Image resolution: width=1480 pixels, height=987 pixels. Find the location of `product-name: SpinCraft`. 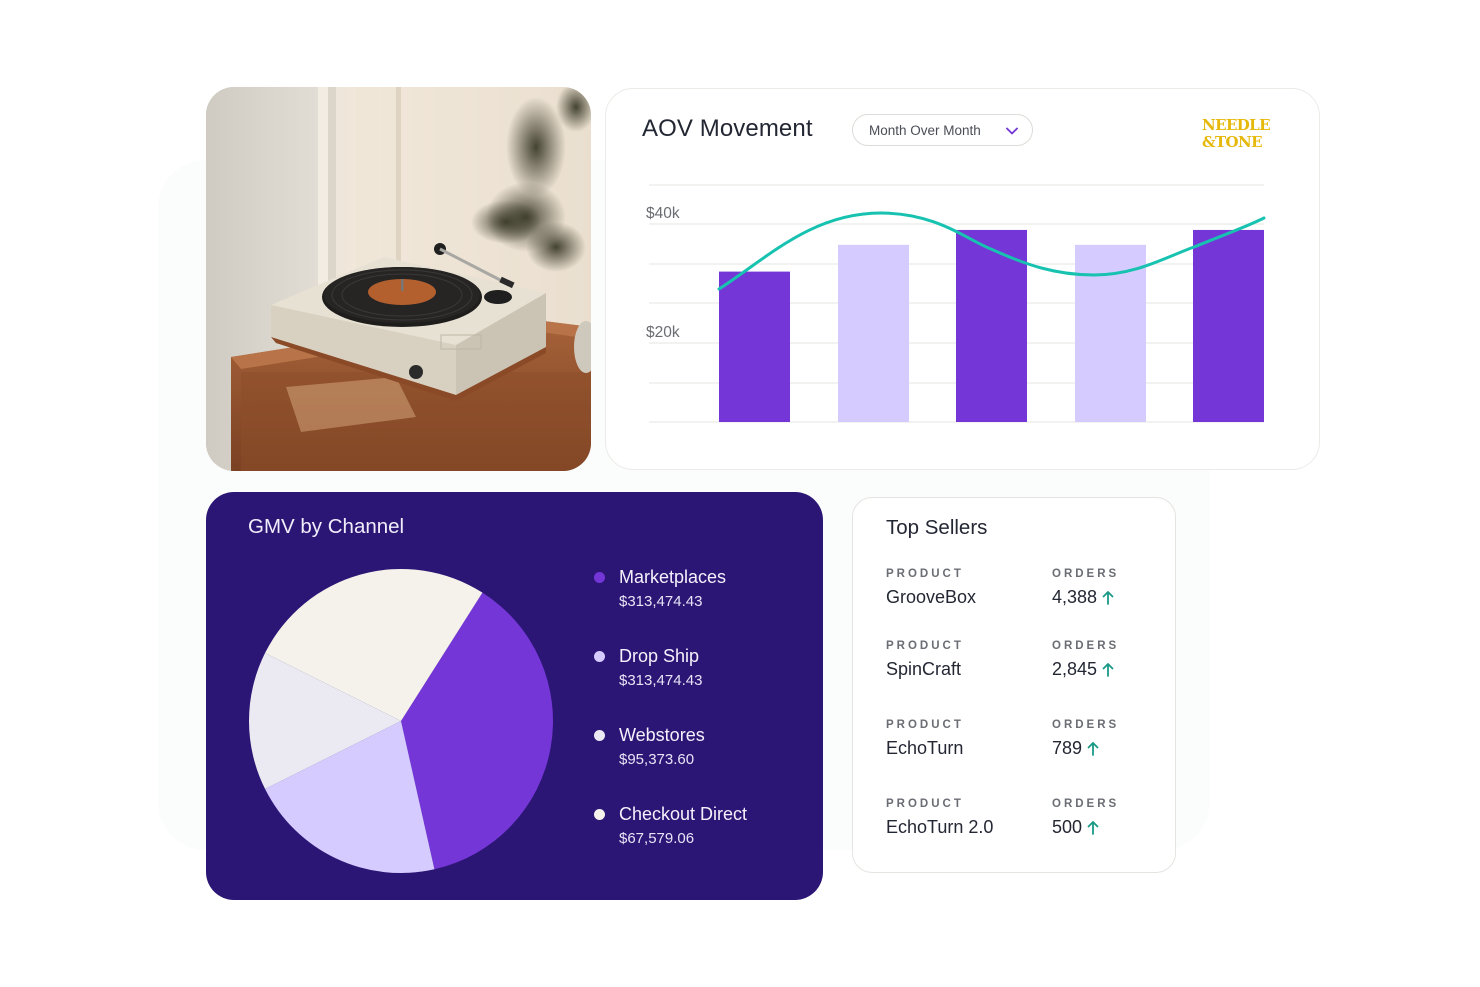

product-name: SpinCraft is located at coordinates (924, 669).